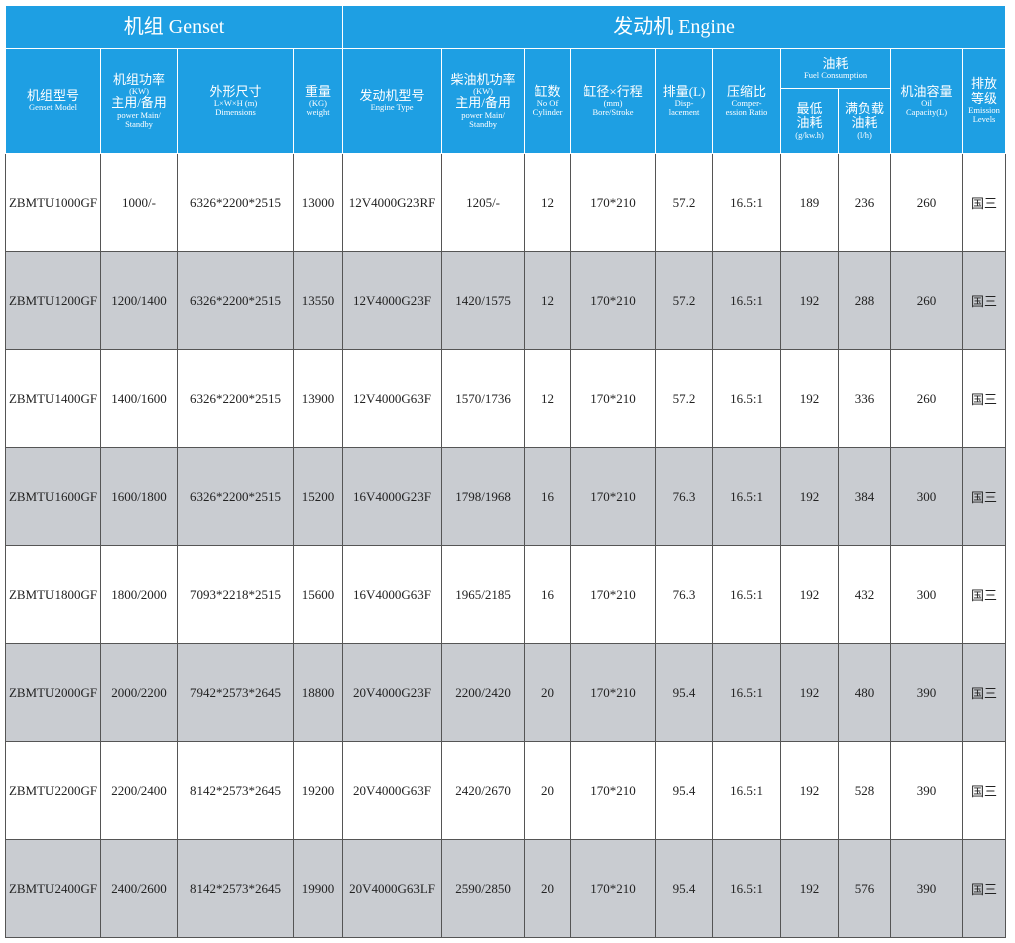  Describe the element at coordinates (809, 109) in the screenshot. I see `header-line: 最低` at that location.